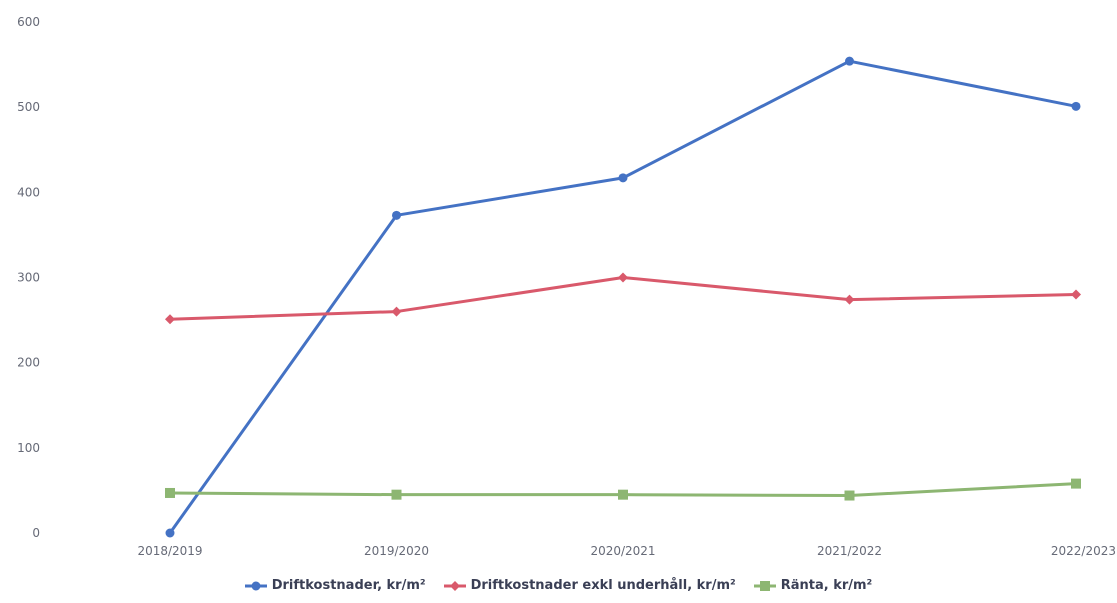 The height and width of the screenshot is (603, 1117). I want to click on y-tick-label: 400, so click(28, 192).